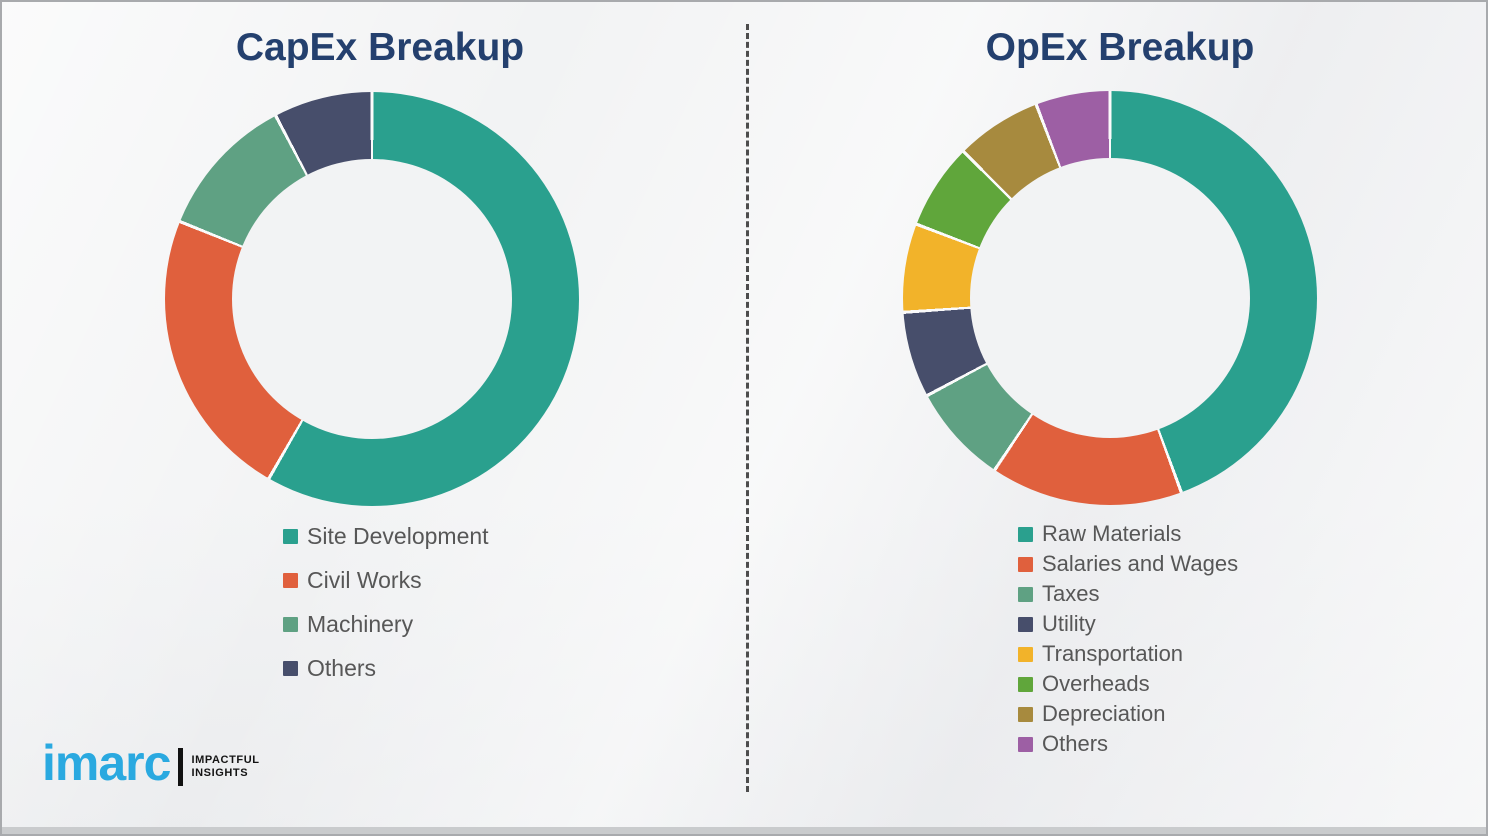 The width and height of the screenshot is (1488, 836). I want to click on imarc-logo-wordmark: imarc, so click(106, 763).